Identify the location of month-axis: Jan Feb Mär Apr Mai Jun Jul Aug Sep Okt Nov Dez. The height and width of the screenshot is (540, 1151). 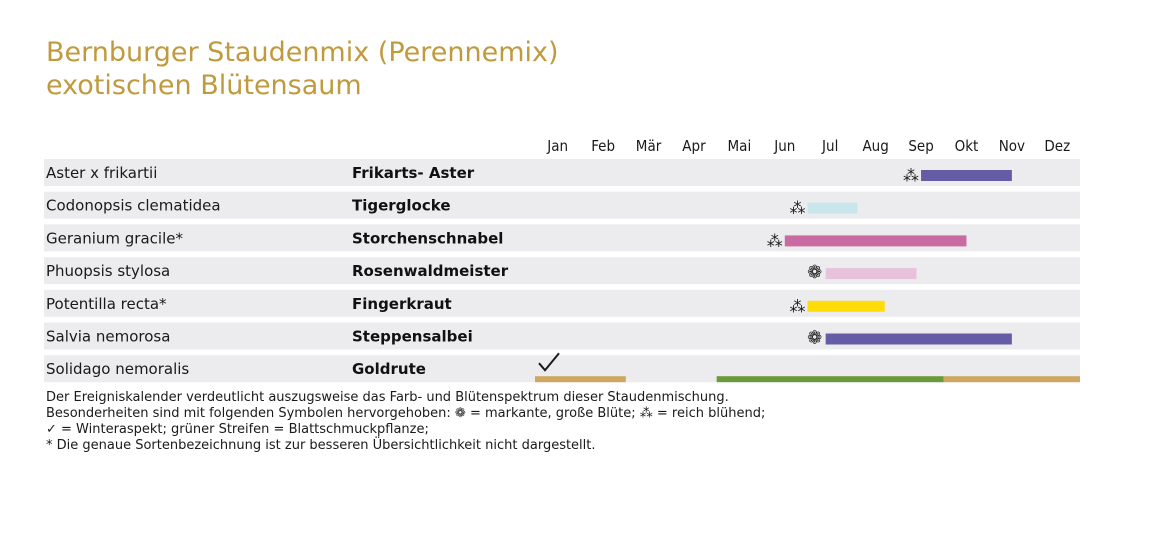
(808, 146).